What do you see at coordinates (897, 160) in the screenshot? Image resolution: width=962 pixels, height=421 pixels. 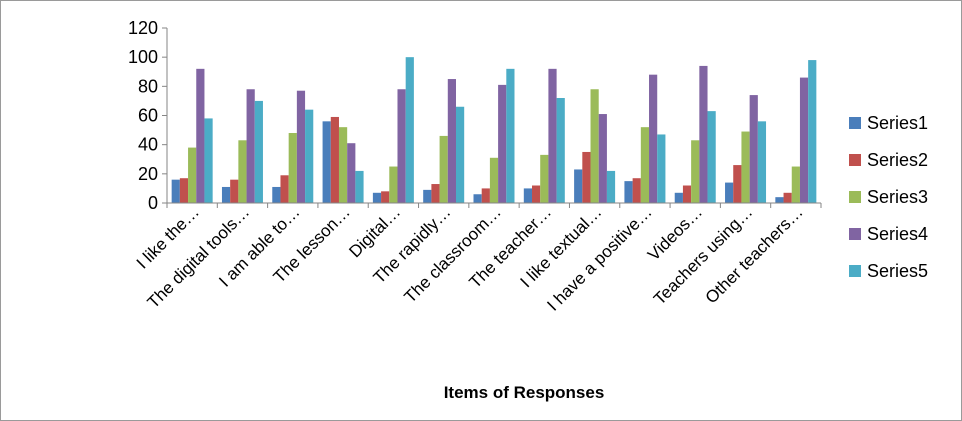 I see `legend-label-series2: Series2` at bounding box center [897, 160].